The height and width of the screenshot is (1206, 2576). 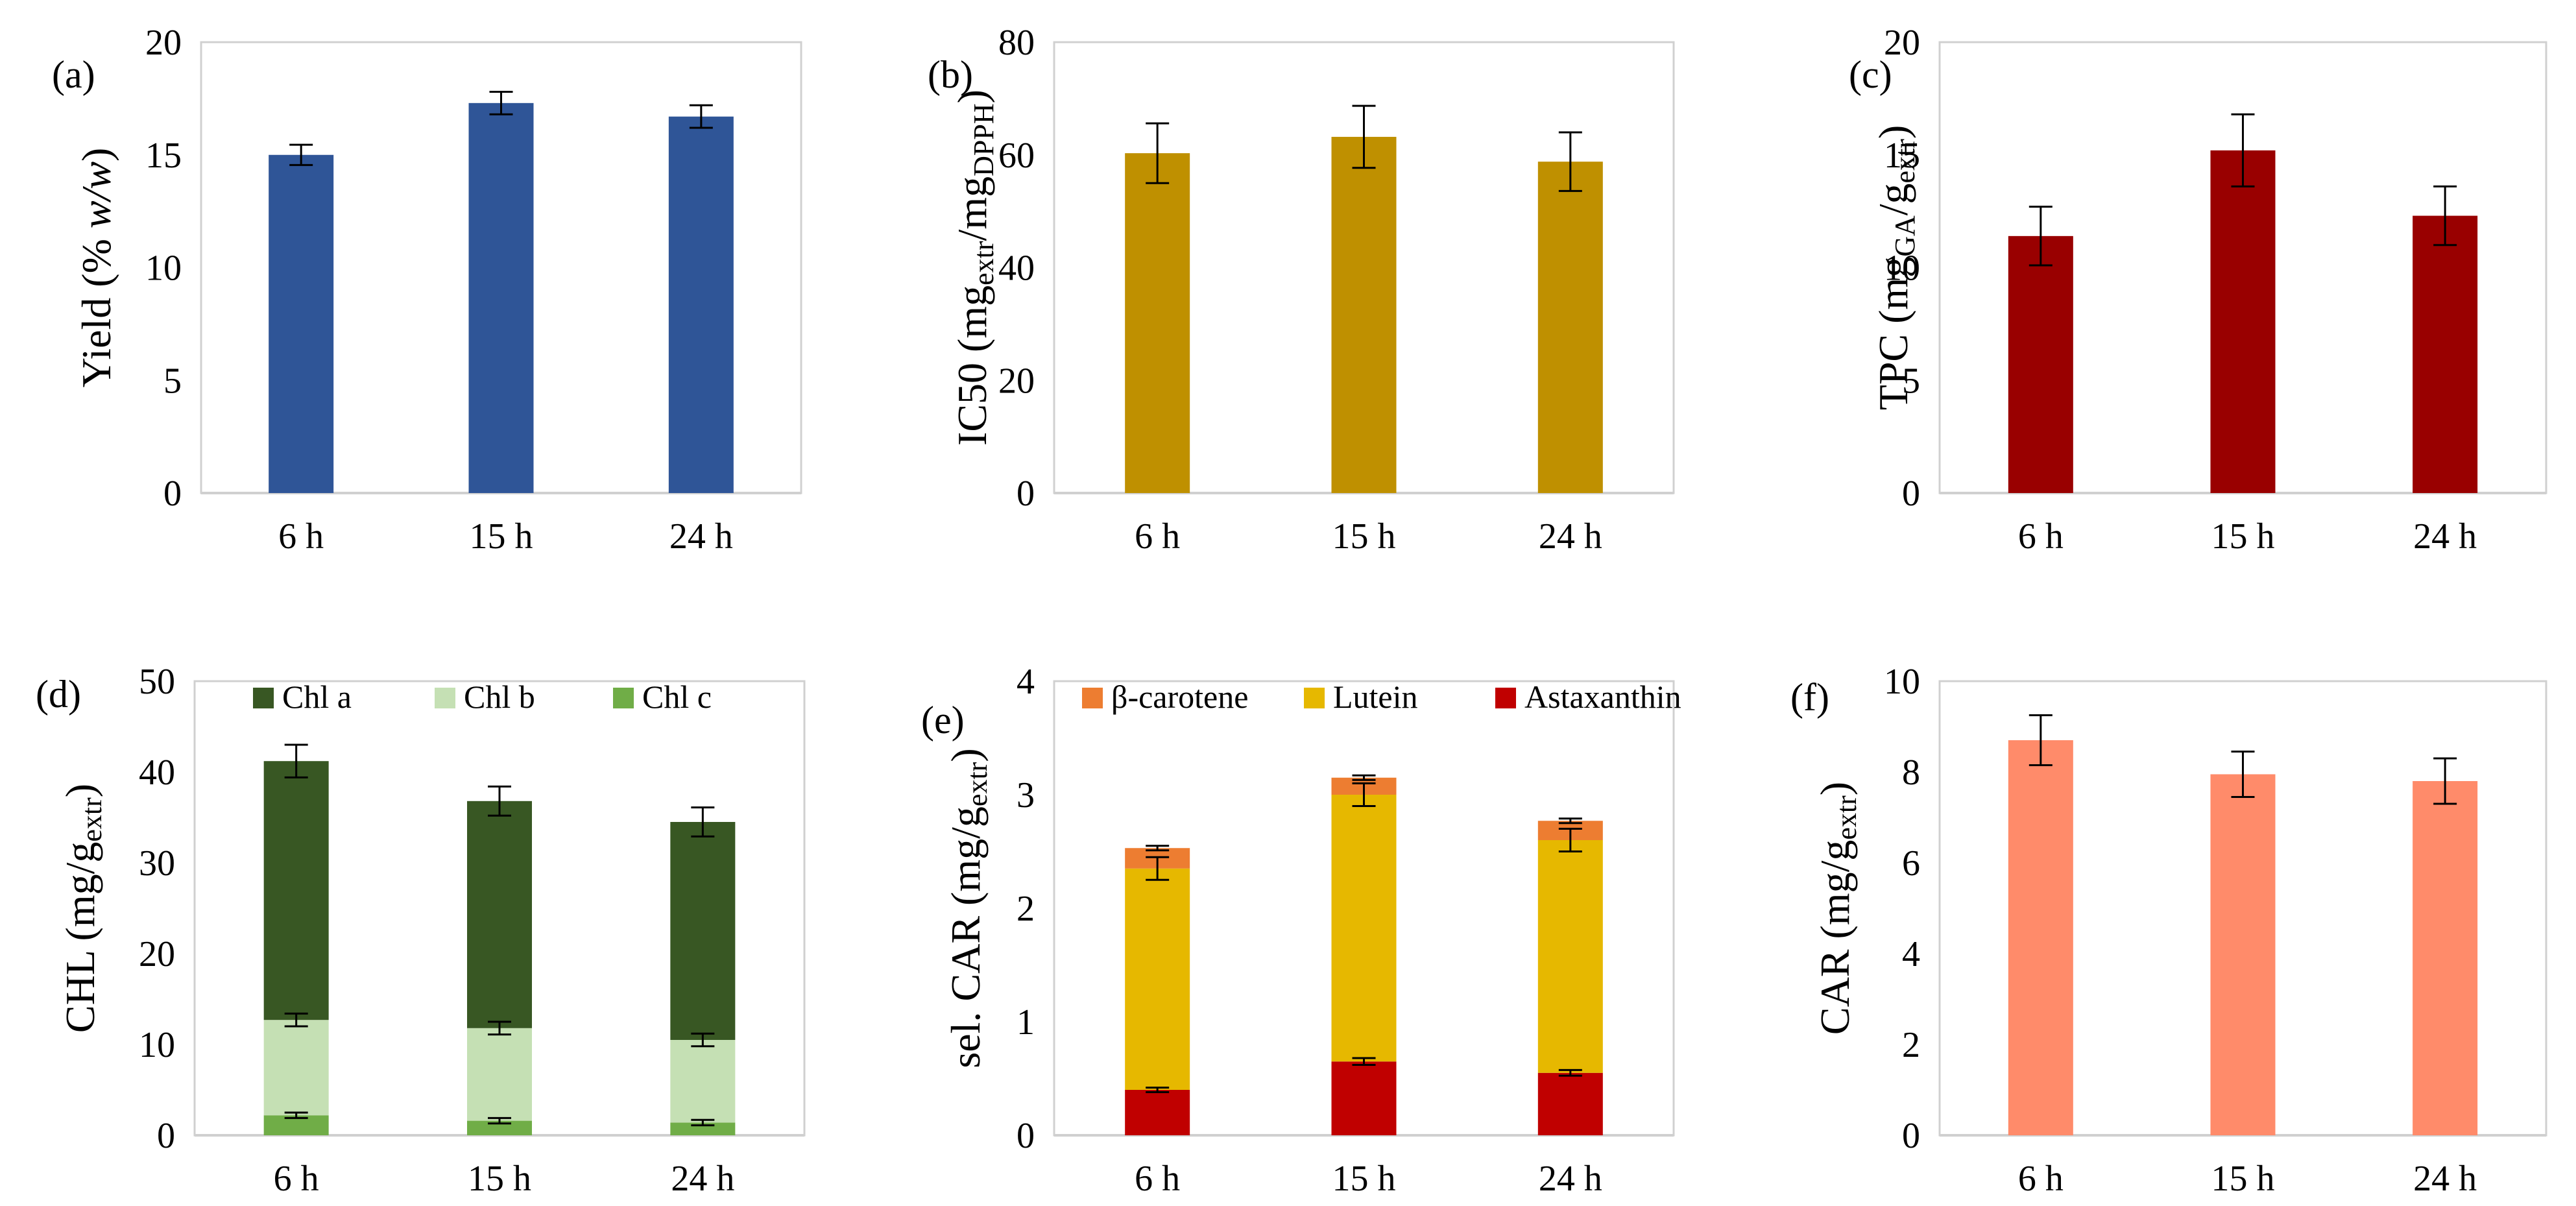 I want to click on y-axis-label-part: Yield (%, so click(x=96, y=307).